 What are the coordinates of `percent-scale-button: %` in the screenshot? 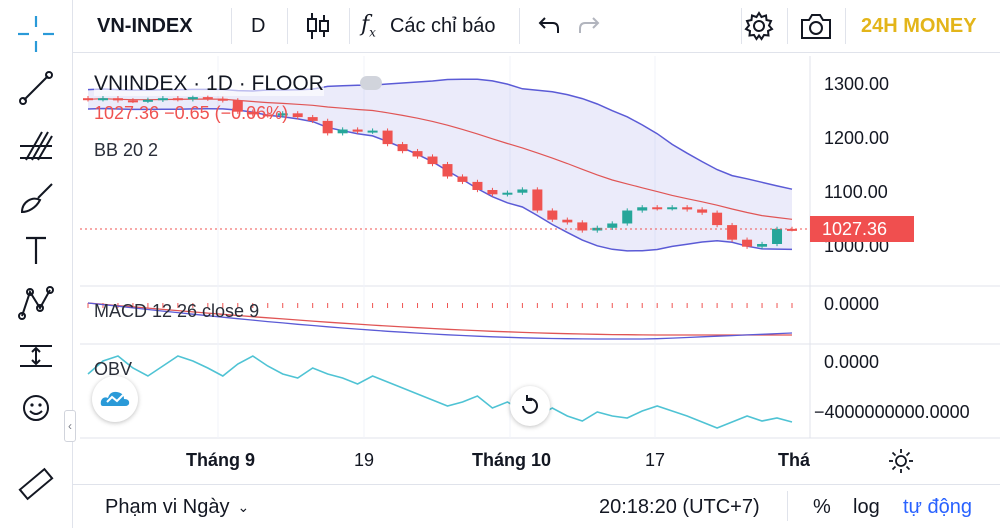 It's located at (822, 506).